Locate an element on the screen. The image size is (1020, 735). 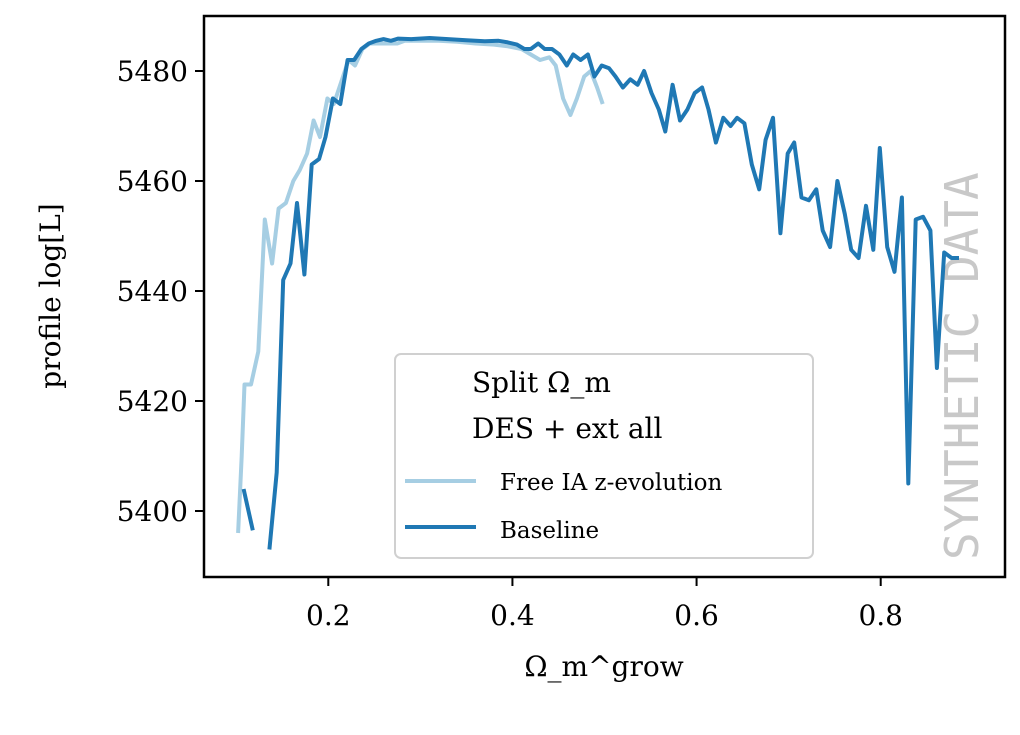
legend-entry-baseline: Baseline is located at coordinates (549, 531).